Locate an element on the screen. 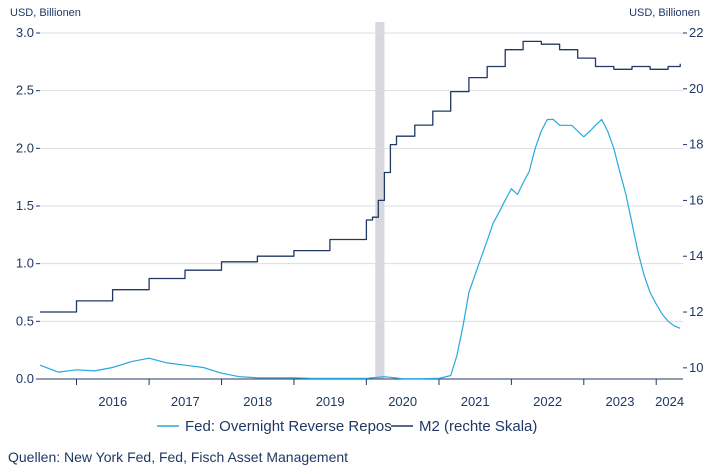  y-right-tick-label: 10 is located at coordinates (696, 367).